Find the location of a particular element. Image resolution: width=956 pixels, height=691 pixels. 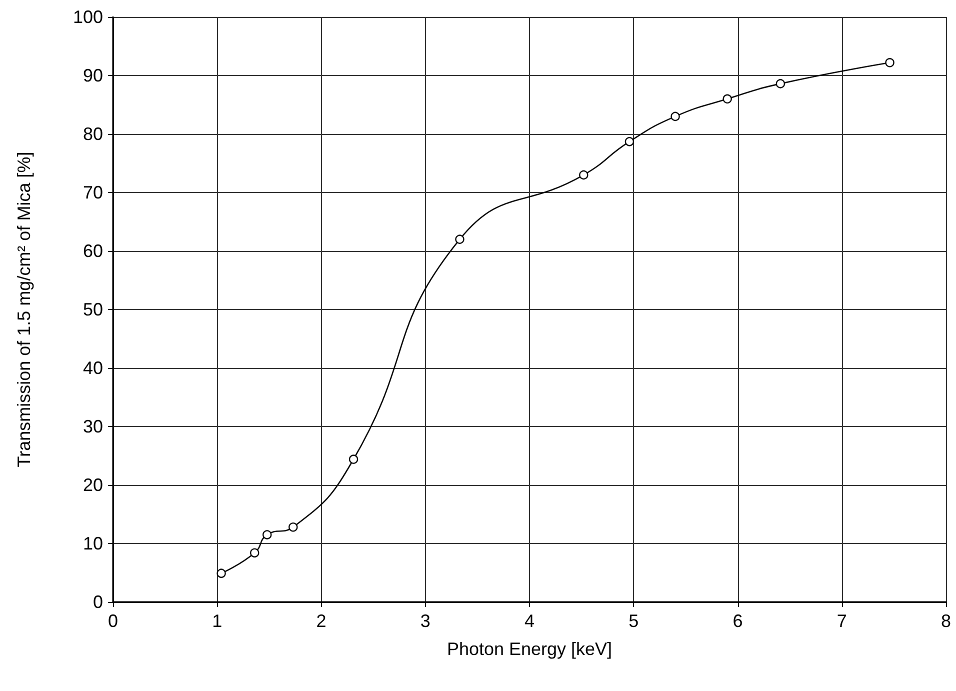

x-axis-title: Photon Energy [keV] is located at coordinates (529, 649).